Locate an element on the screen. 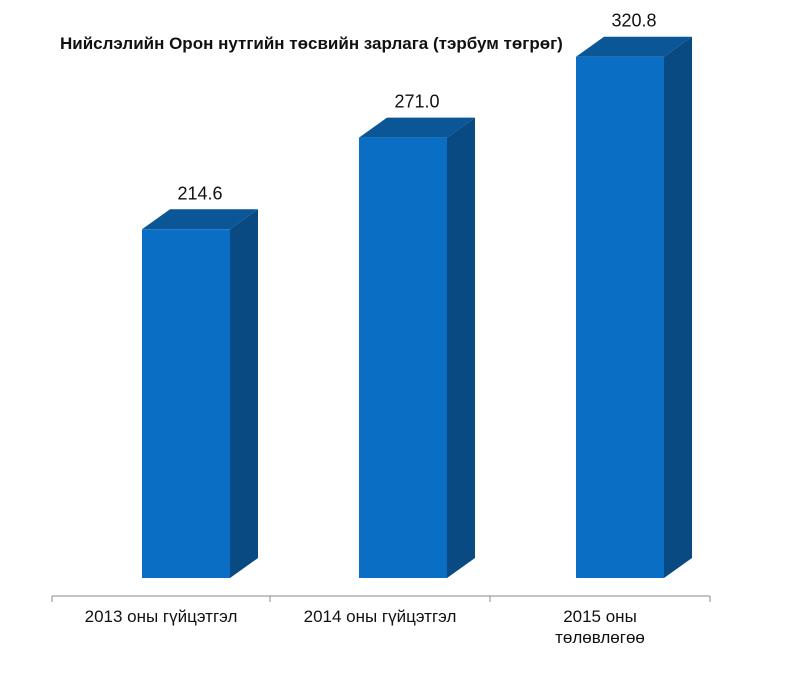 Image resolution: width=800 pixels, height=681 pixels. data-label: 320.8 is located at coordinates (633, 21).